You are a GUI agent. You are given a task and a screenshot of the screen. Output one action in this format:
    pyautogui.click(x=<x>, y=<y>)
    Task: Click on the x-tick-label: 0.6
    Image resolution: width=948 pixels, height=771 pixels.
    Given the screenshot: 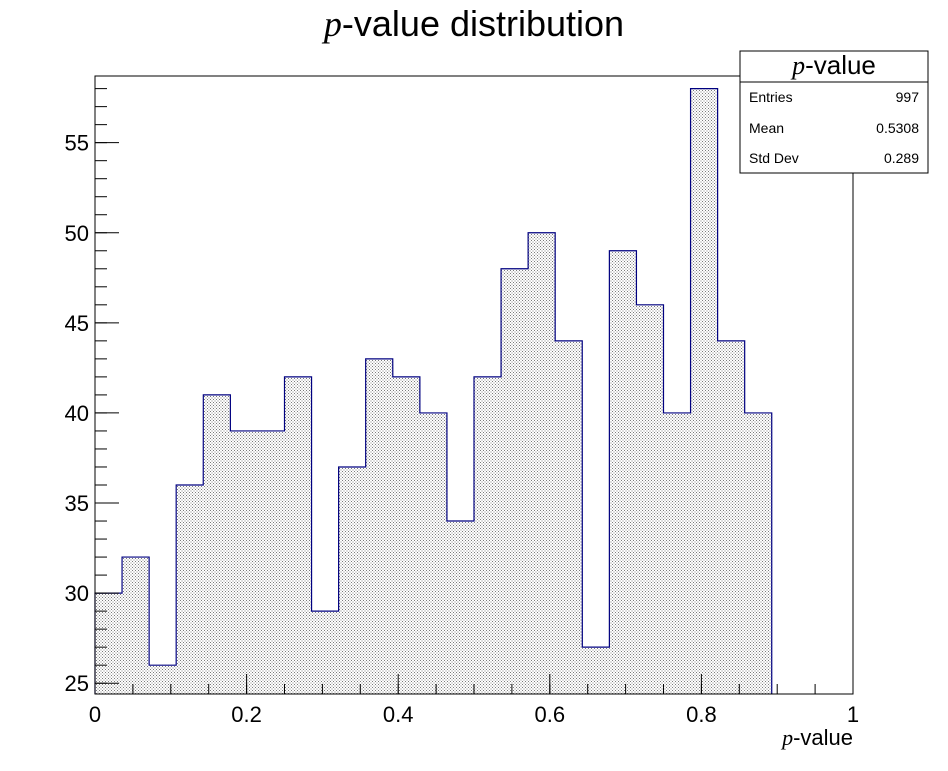 What is the action you would take?
    pyautogui.click(x=550, y=714)
    